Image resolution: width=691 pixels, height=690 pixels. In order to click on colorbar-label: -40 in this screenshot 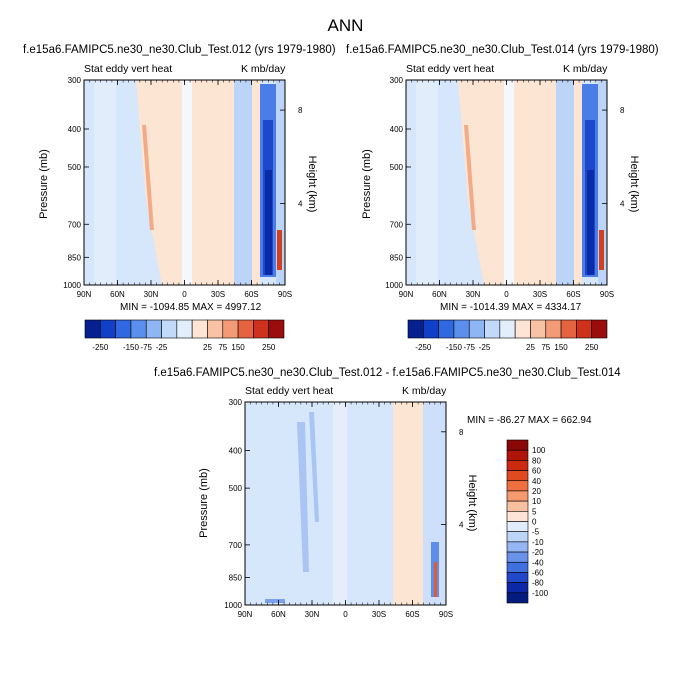, I will do `click(538, 562)`.